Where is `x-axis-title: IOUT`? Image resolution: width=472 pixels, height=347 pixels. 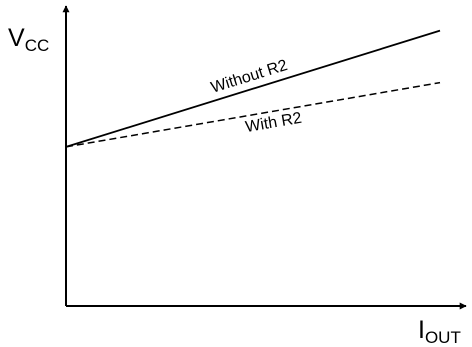 x-axis-title: IOUT is located at coordinates (439, 331).